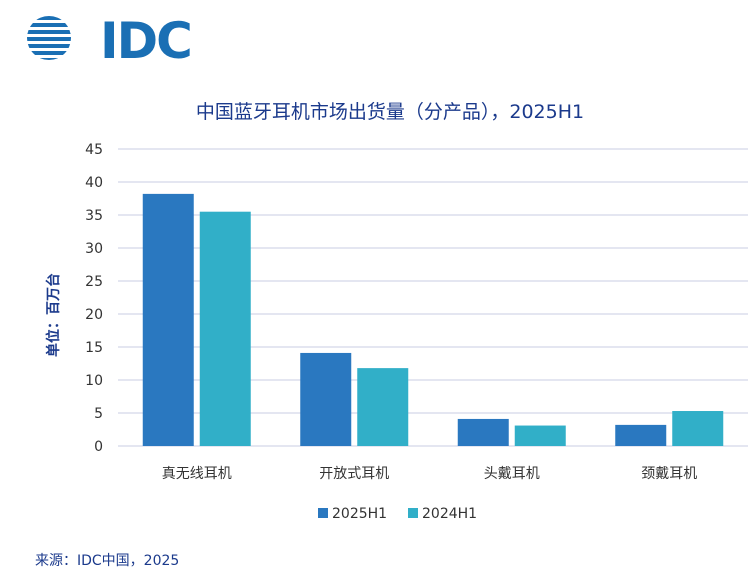 The height and width of the screenshot is (576, 756). I want to click on logo-text: IDC, so click(146, 41).